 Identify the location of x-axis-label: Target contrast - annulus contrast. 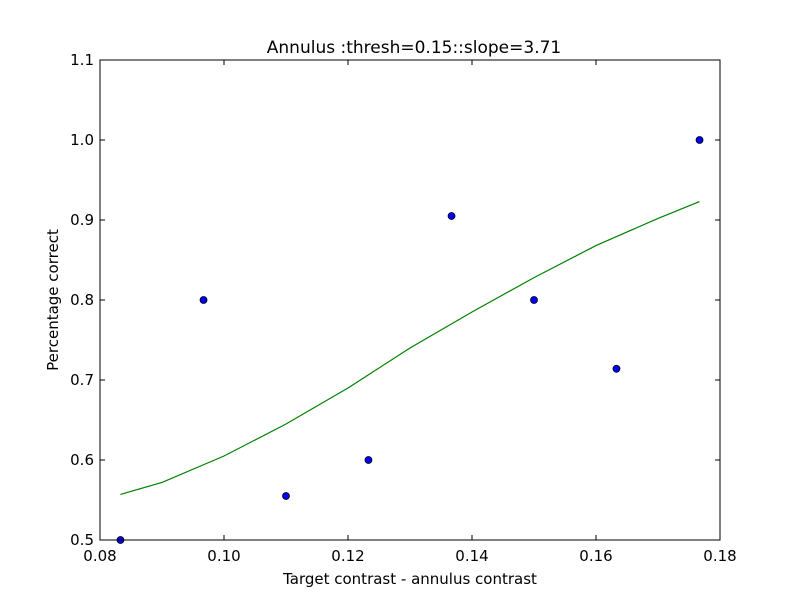
(409, 579).